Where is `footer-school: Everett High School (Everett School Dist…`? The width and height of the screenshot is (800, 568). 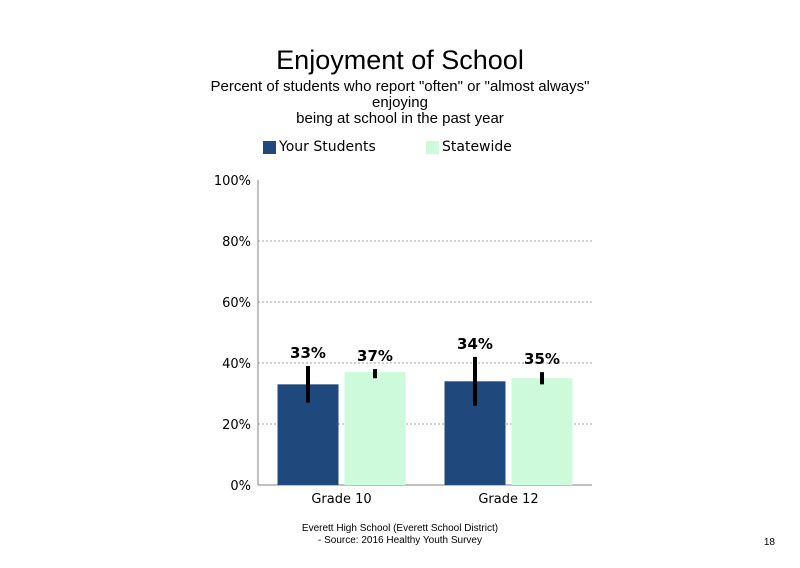
footer-school: Everett High School (Everett School Dist… is located at coordinates (400, 528).